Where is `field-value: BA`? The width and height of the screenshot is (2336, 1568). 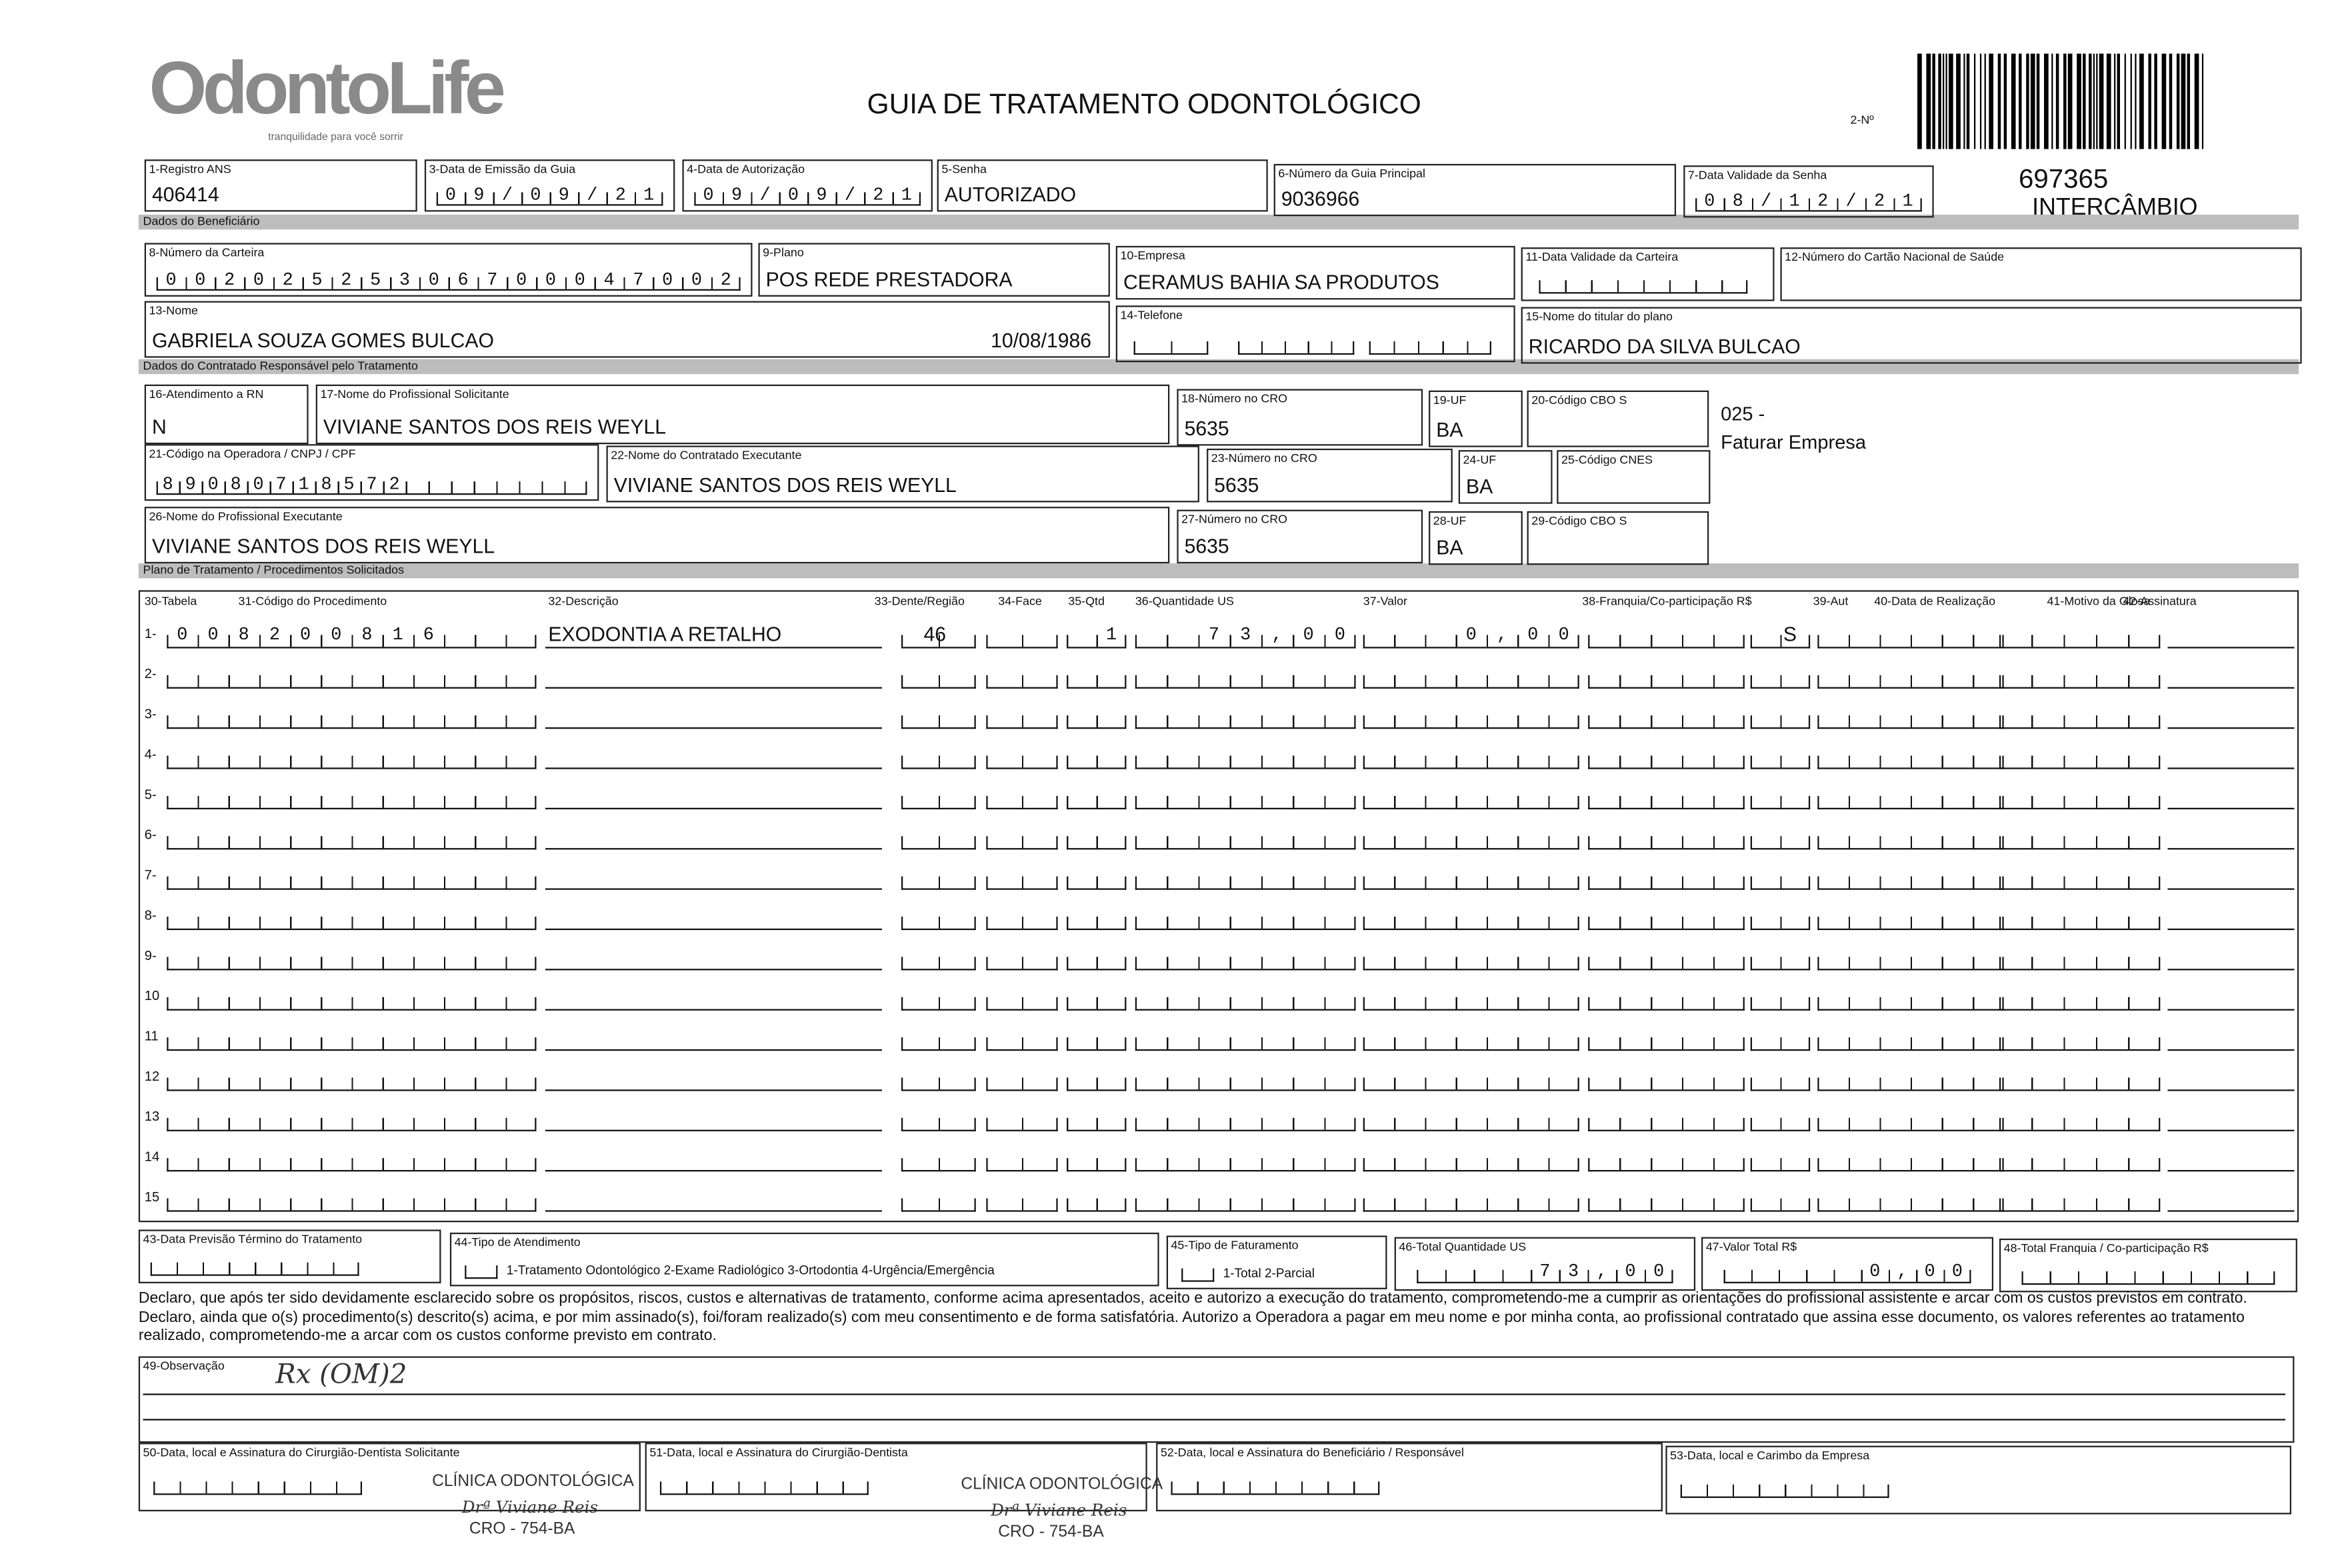 field-value: BA is located at coordinates (1449, 547).